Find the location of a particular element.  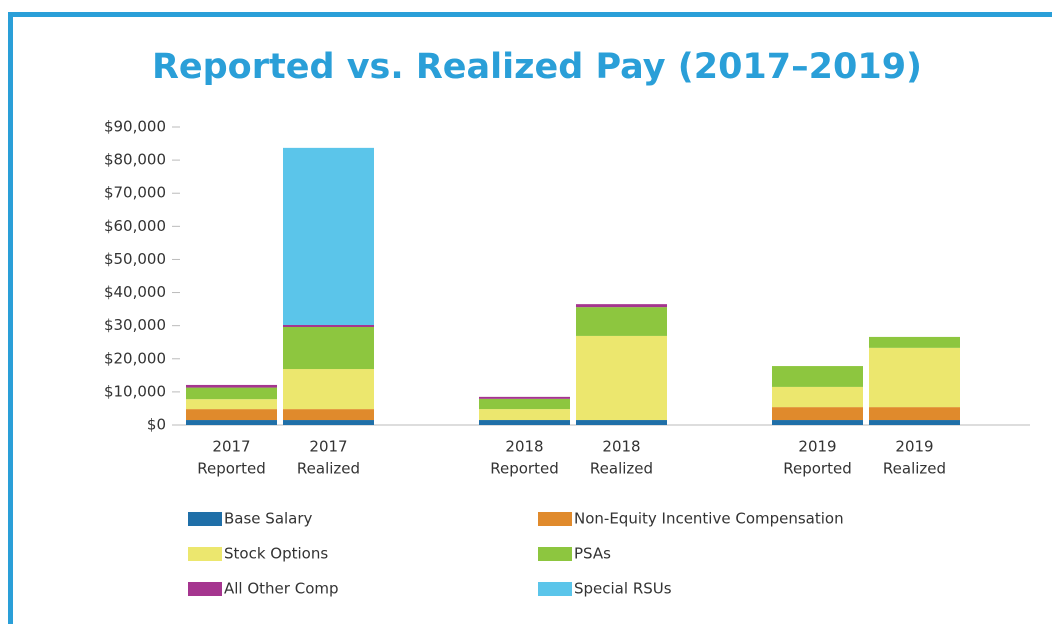

y-tick-label: $60,000 is located at coordinates (135, 226).